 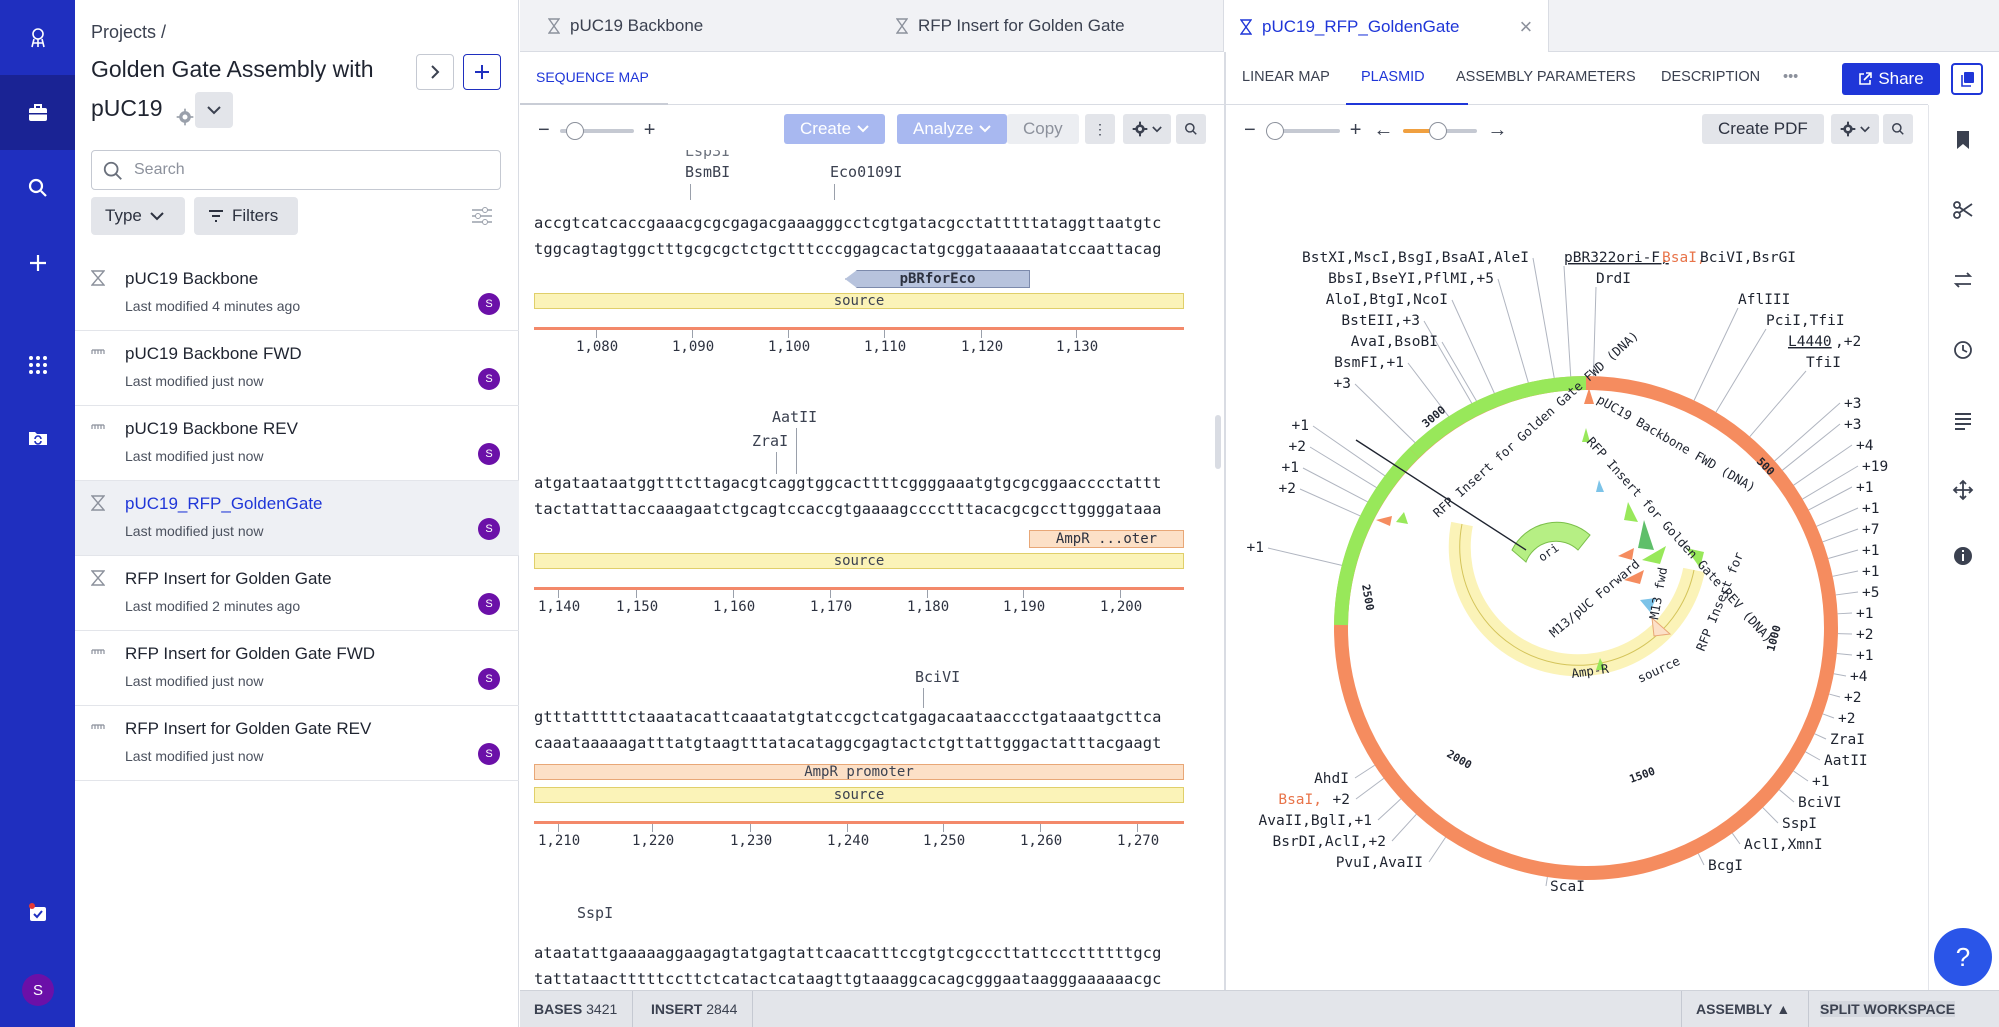 What do you see at coordinates (1383, 130) in the screenshot?
I see `arrow-left-icon: ←` at bounding box center [1383, 130].